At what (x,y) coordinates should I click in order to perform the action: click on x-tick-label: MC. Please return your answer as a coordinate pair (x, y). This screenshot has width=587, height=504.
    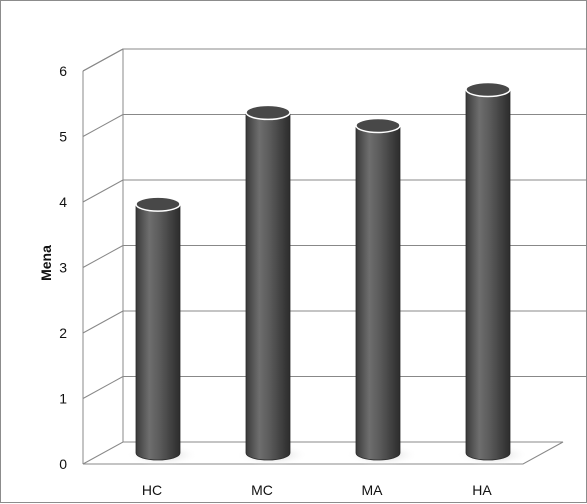
    Looking at the image, I should click on (262, 490).